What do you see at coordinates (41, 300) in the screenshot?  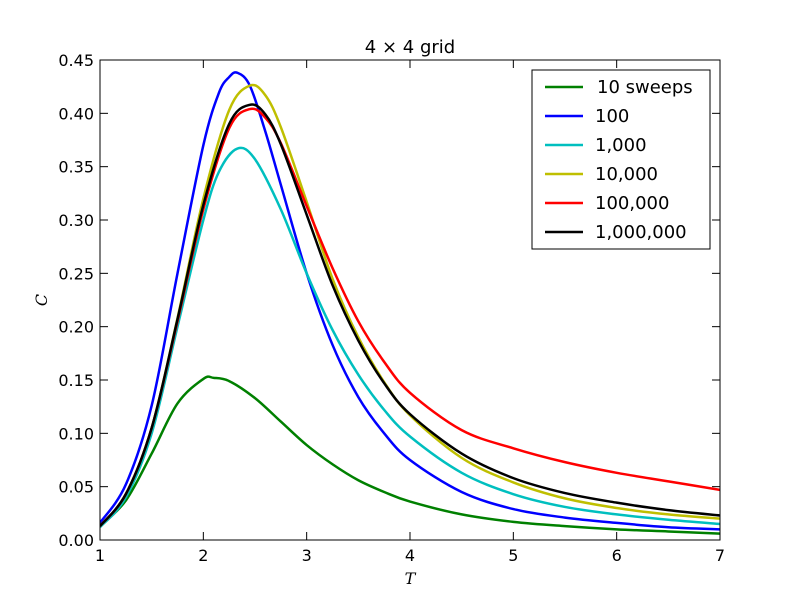 I see `y-axis-label: C` at bounding box center [41, 300].